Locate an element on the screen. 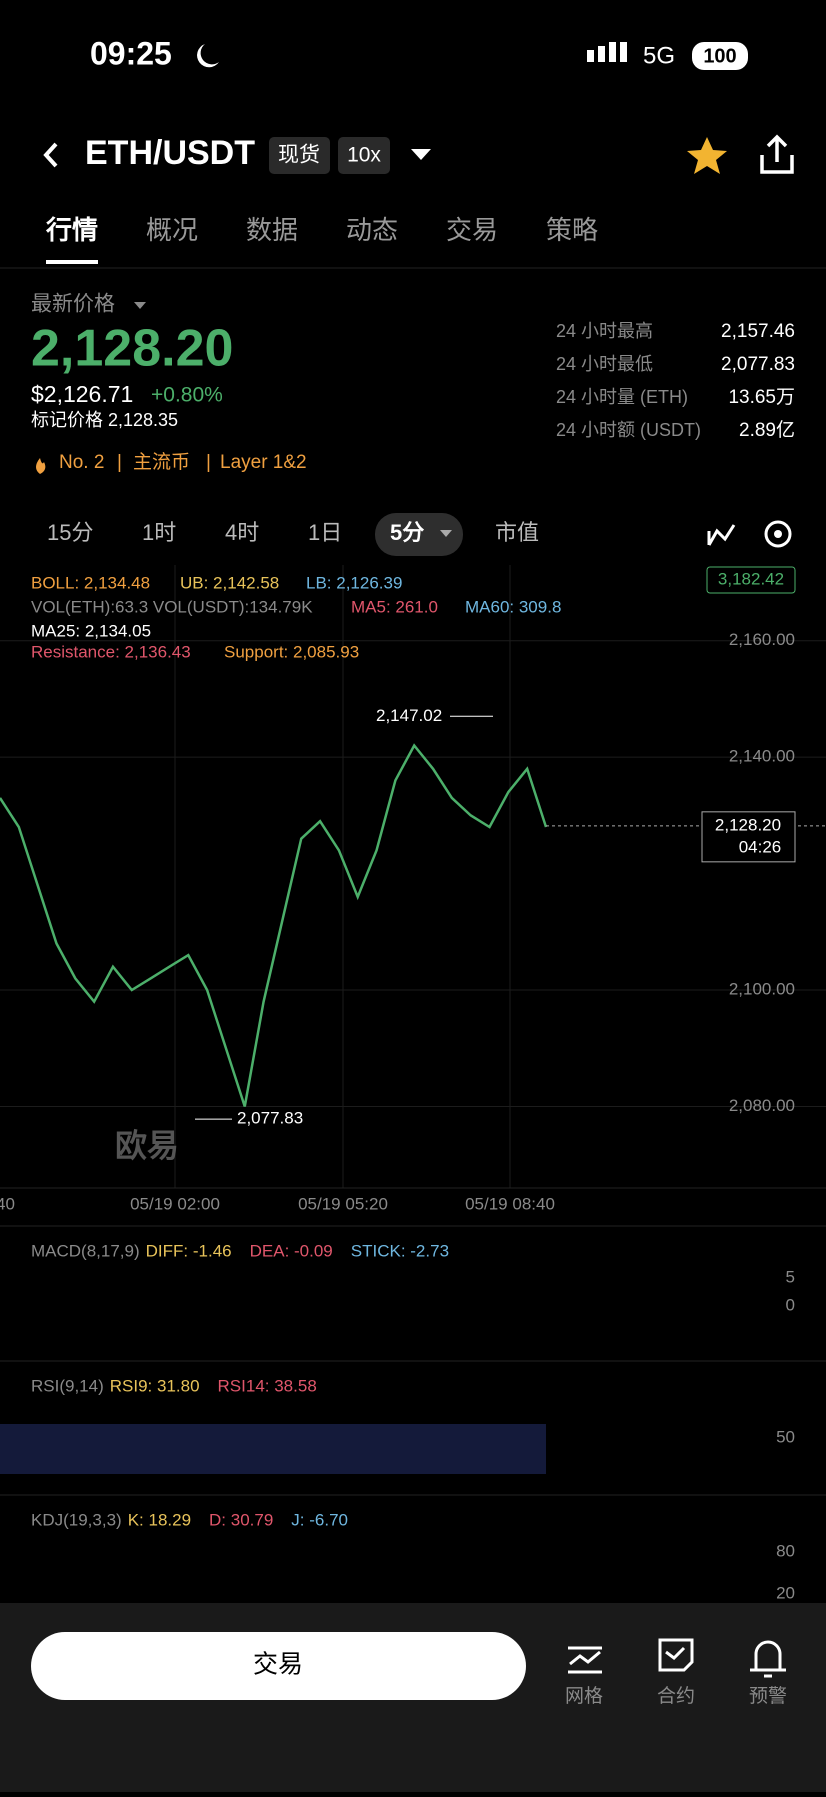 The width and height of the screenshot is (826, 1797). y-tick-label: 2,100.00 is located at coordinates (762, 989).